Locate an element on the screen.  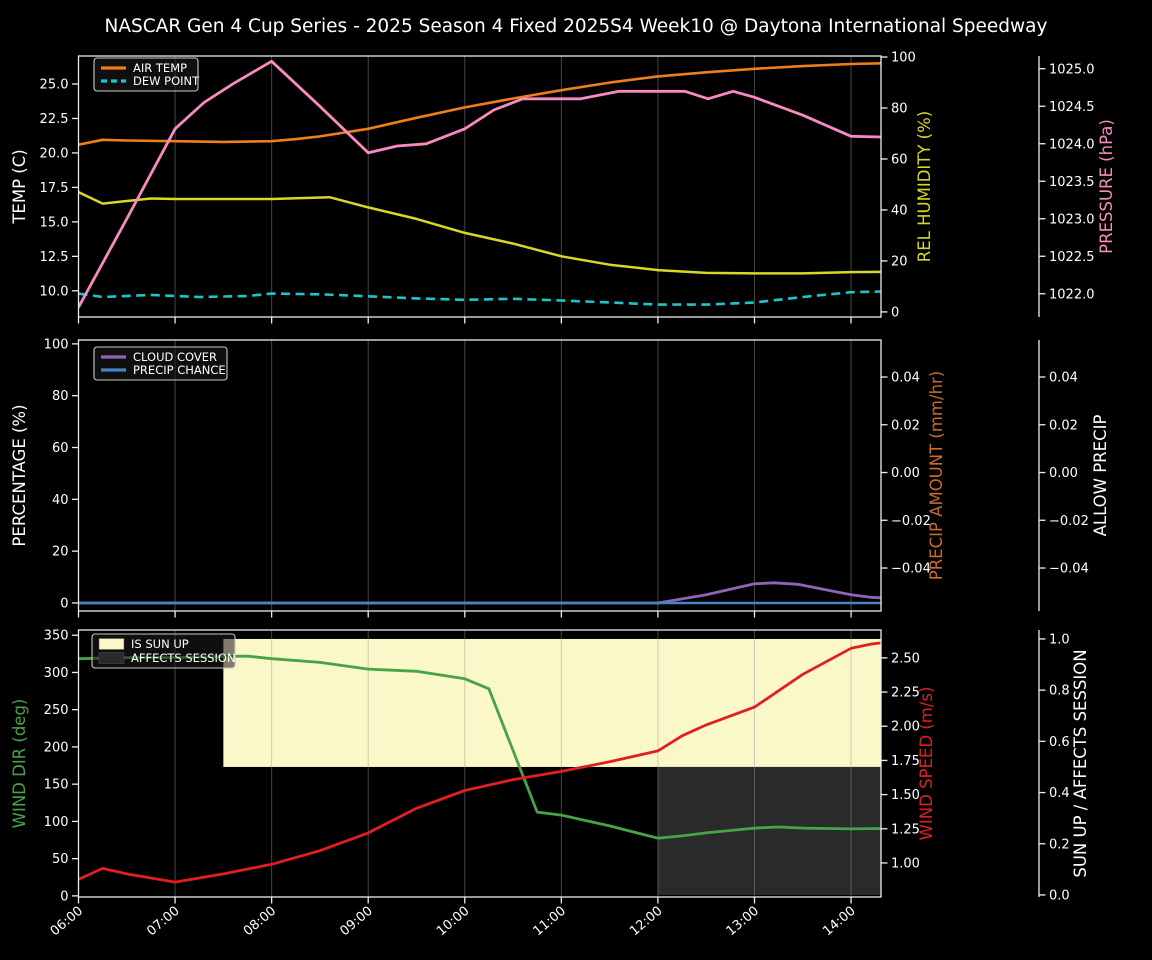
offset-tick-label: 1022.5 is located at coordinates (1072, 257).